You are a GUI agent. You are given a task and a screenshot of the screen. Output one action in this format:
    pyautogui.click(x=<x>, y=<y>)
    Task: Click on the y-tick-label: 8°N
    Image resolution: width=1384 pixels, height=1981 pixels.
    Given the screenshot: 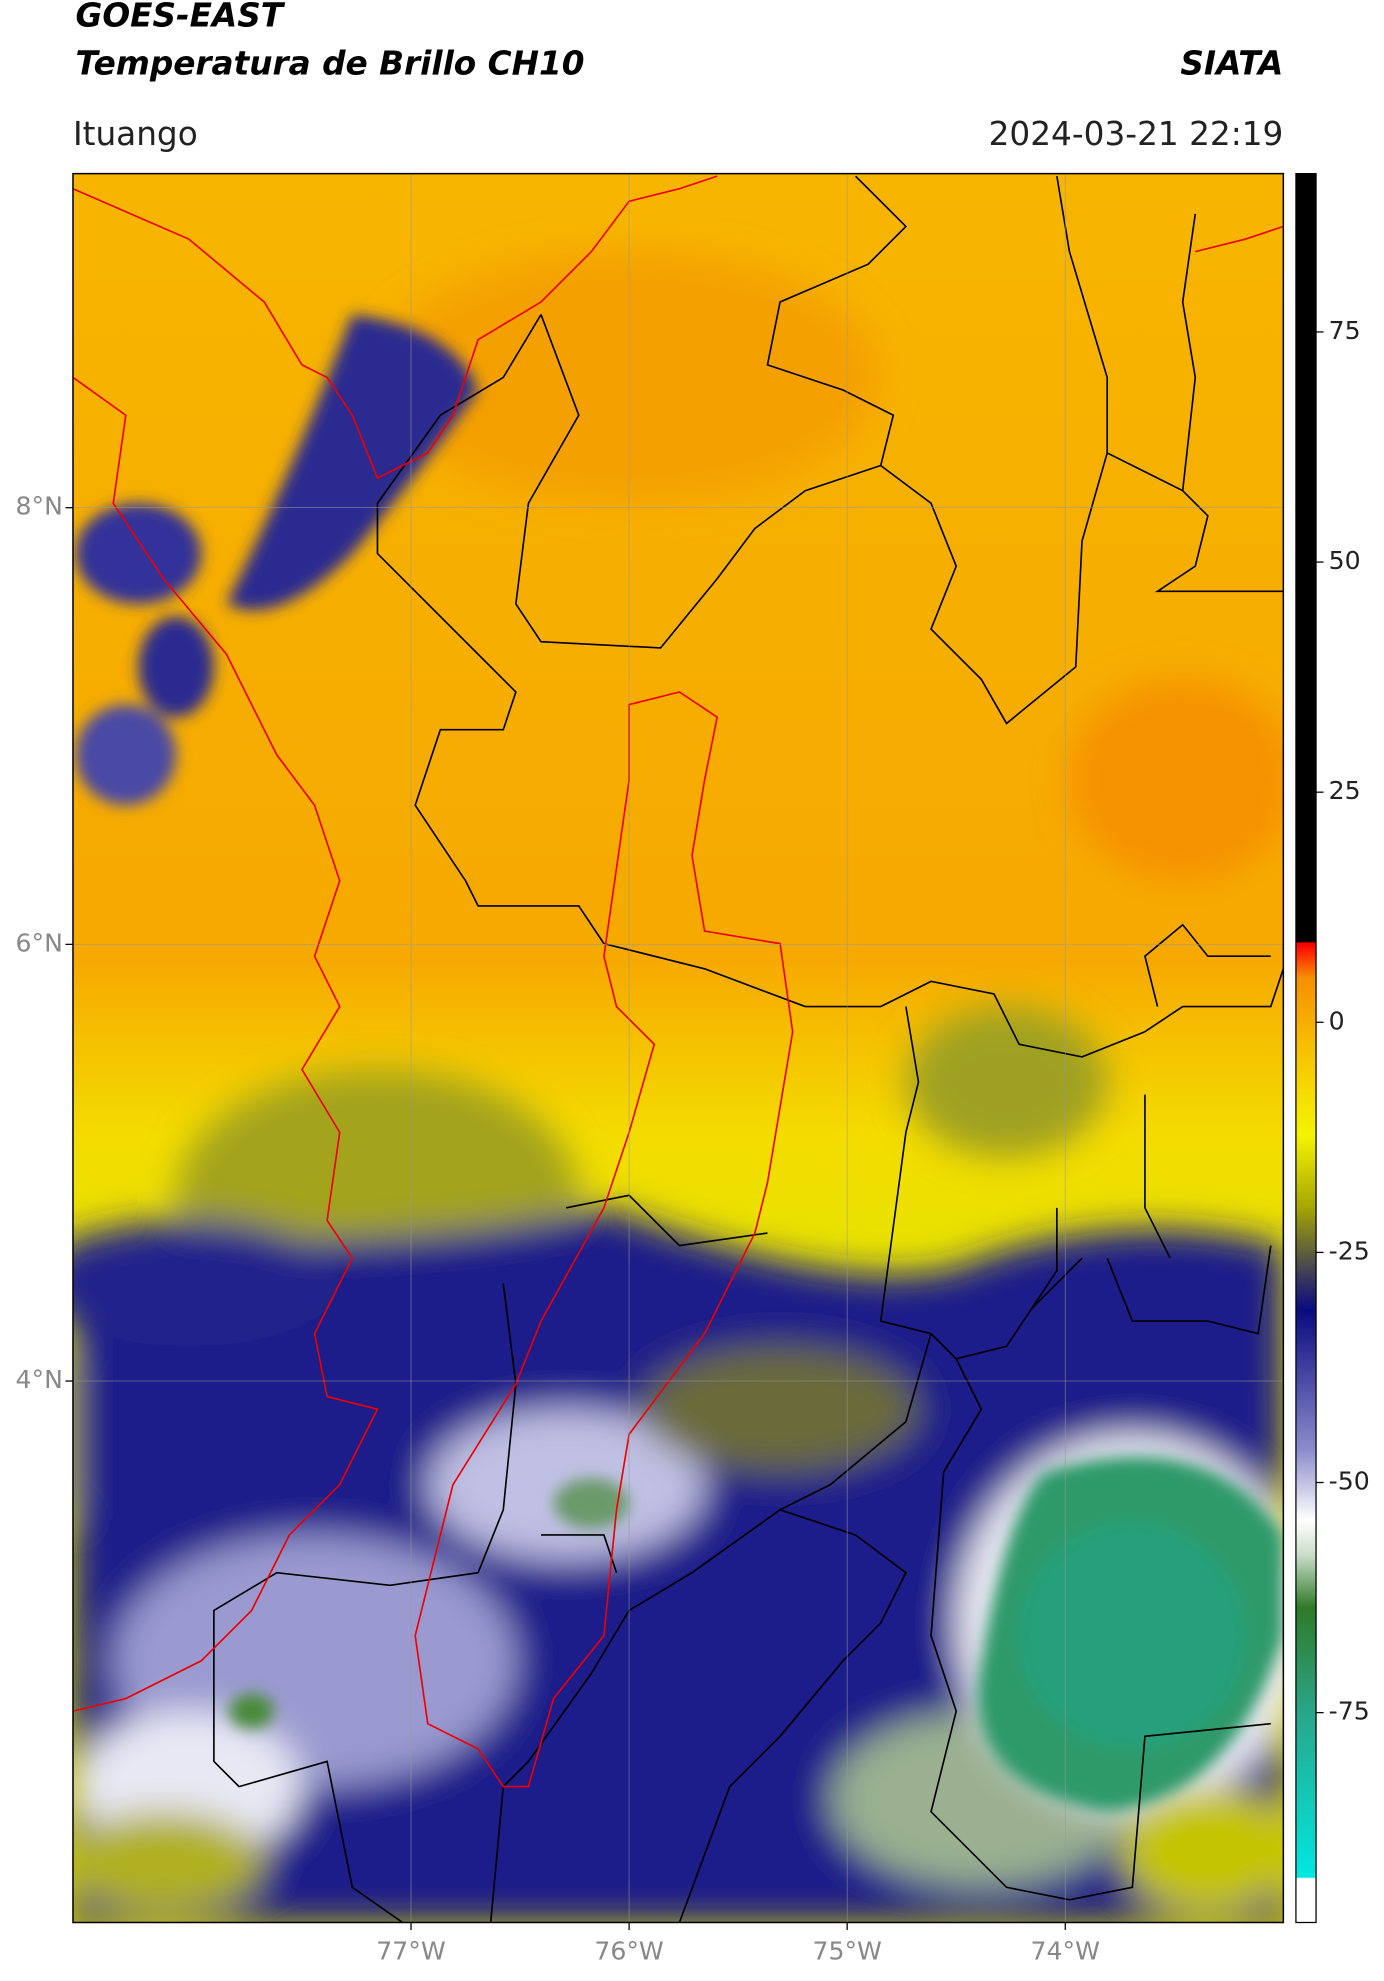 What is the action you would take?
    pyautogui.click(x=39, y=506)
    